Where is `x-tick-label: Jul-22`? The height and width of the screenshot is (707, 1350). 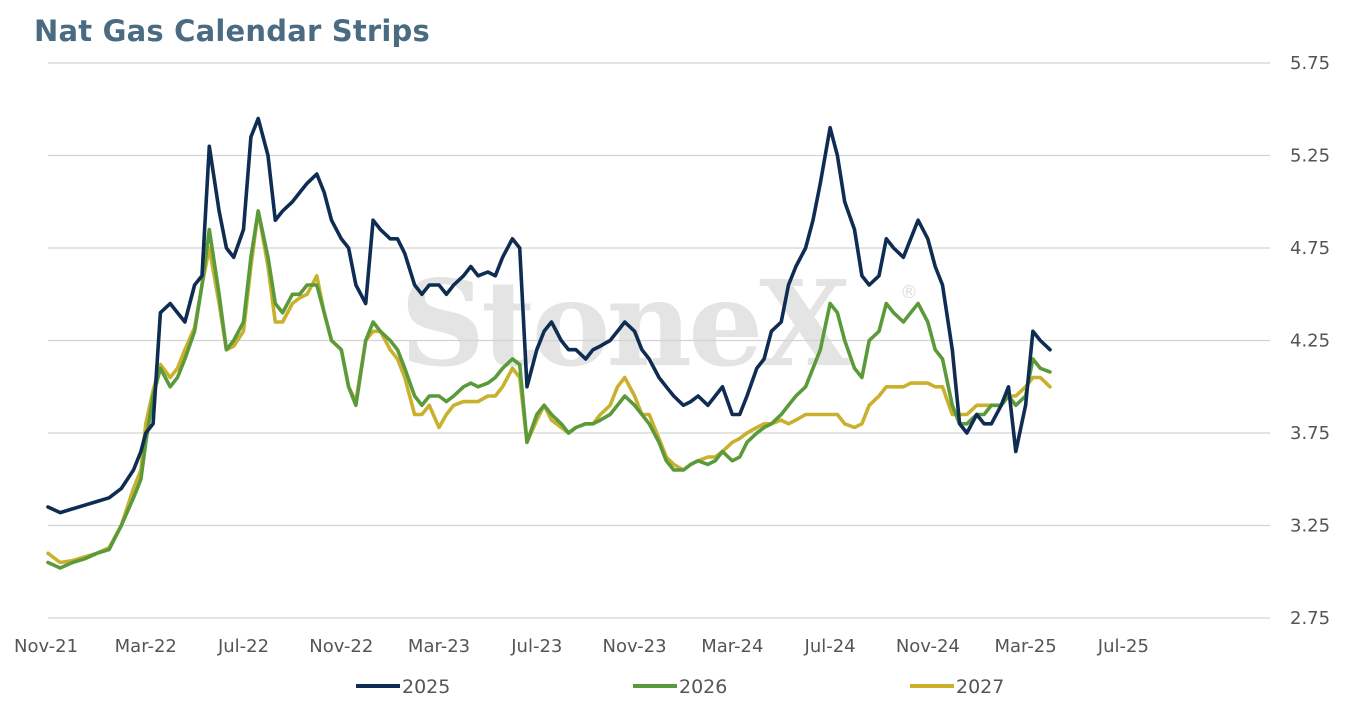
x-tick-label: Jul-22 is located at coordinates (243, 646).